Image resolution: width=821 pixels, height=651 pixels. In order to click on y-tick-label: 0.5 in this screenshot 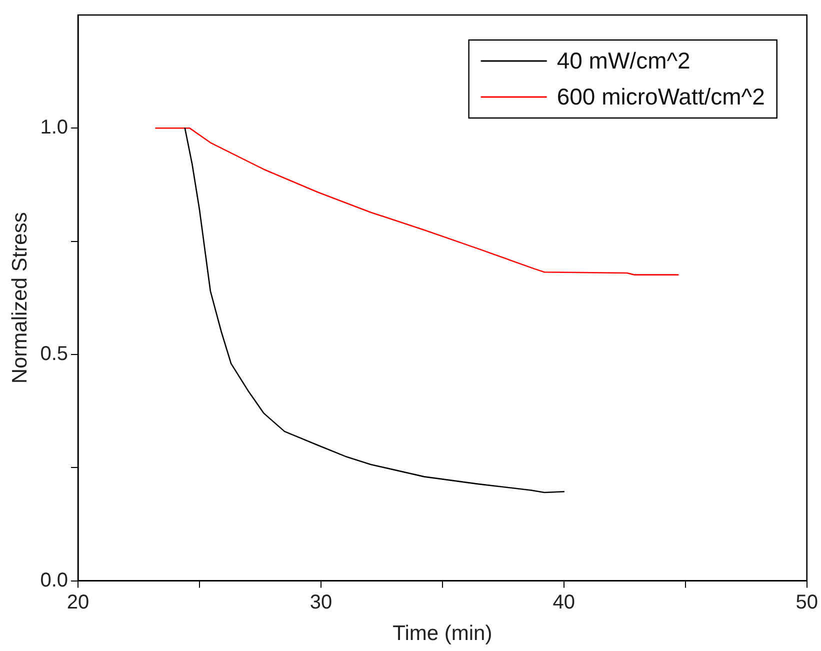, I will do `click(54, 353)`.